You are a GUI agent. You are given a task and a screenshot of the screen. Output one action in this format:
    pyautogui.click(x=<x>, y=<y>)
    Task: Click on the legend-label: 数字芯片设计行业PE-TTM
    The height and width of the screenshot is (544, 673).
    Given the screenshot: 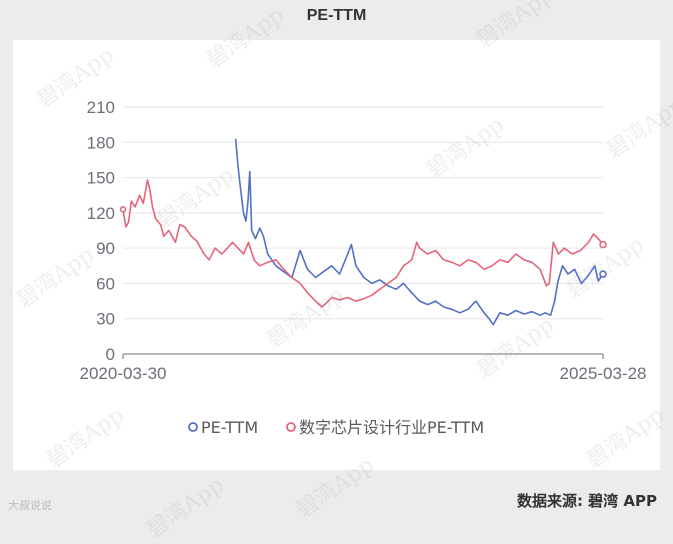 What is the action you would take?
    pyautogui.click(x=391, y=427)
    